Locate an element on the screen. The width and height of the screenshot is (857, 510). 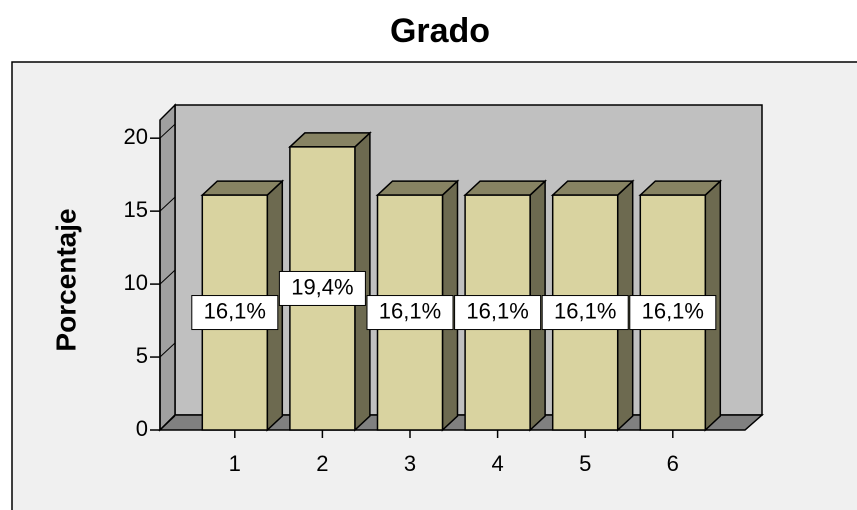
x-tick-label: 4 is located at coordinates (497, 463).